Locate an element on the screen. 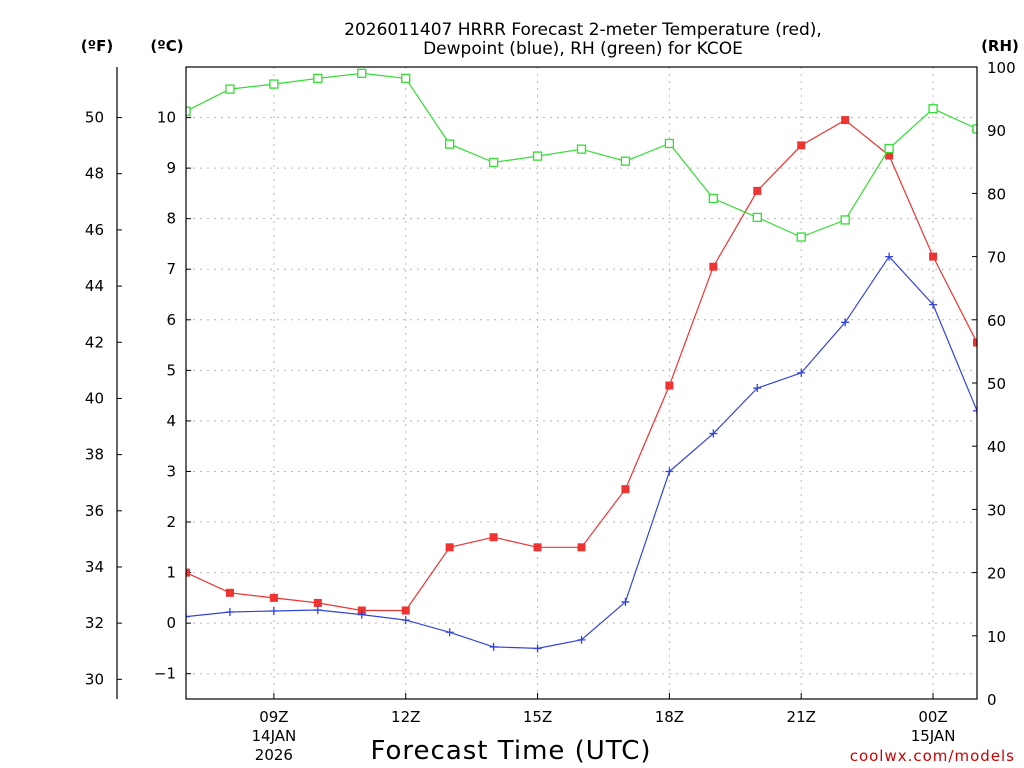 This screenshot has height=768, width=1024. rh-tick-label: 80 is located at coordinates (996, 194).